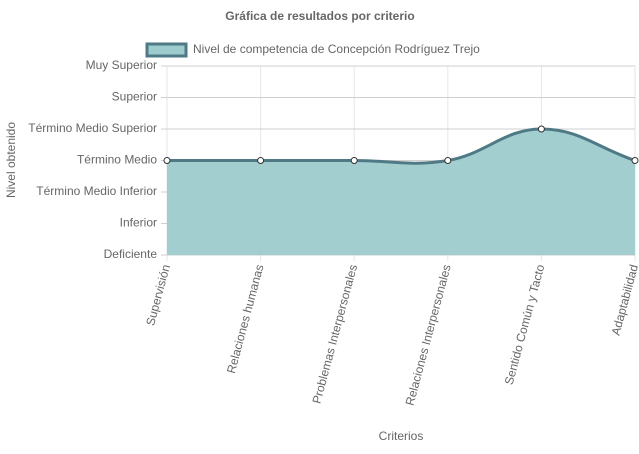 This screenshot has width=639, height=454. Describe the element at coordinates (117, 160) in the screenshot. I see `y-tick-label: Término Medio` at that location.